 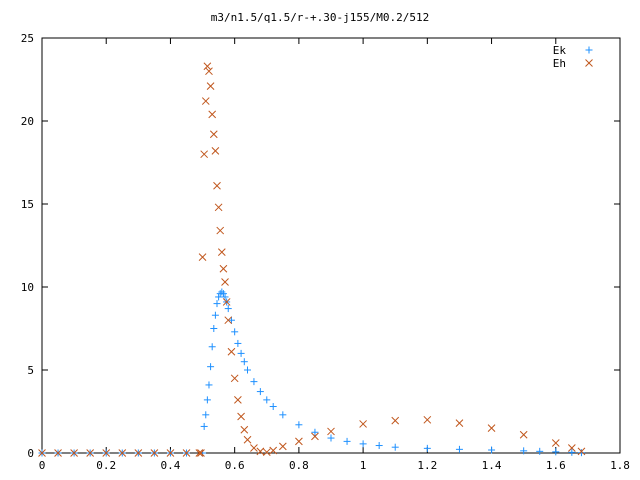 What do you see at coordinates (556, 465) in the screenshot?
I see `x-tick-label: 1.6` at bounding box center [556, 465].